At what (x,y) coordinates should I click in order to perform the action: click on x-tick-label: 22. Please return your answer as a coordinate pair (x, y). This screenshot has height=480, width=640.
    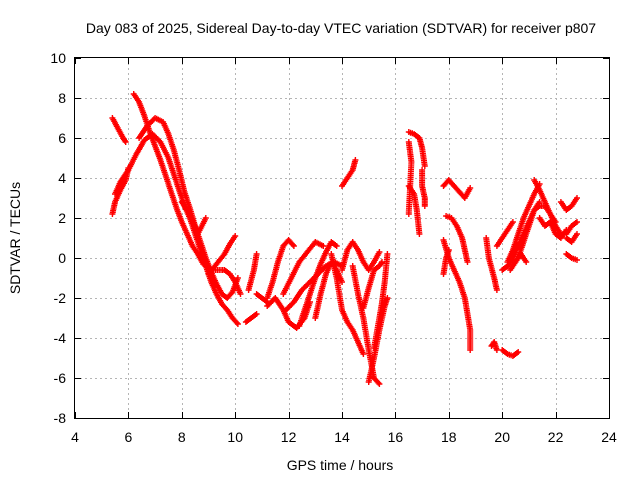
    Looking at the image, I should click on (556, 437).